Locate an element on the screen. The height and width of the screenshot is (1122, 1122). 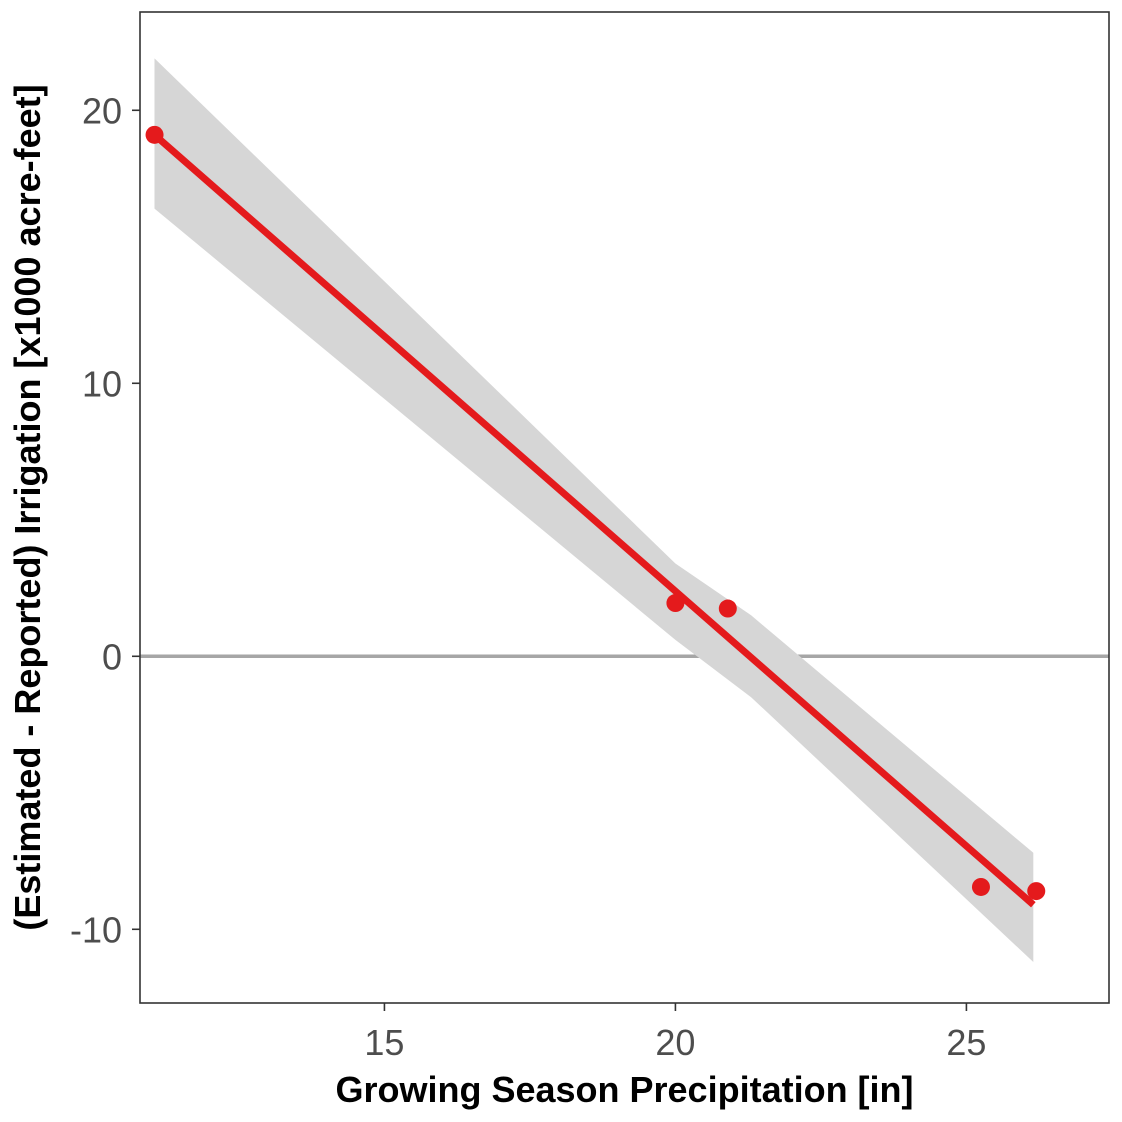
x-axis-title: Growing Season Precipitation [in] is located at coordinates (624, 1089).